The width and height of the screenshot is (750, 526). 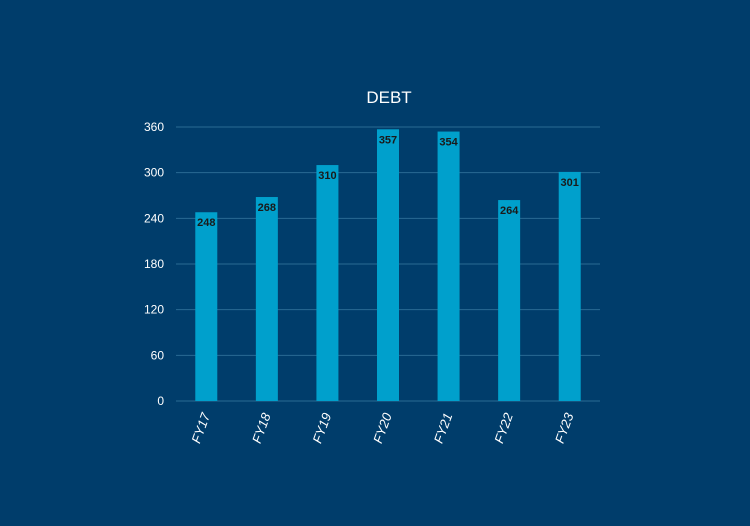 What do you see at coordinates (322, 428) in the screenshot?
I see `x-tick-label: FY19` at bounding box center [322, 428].